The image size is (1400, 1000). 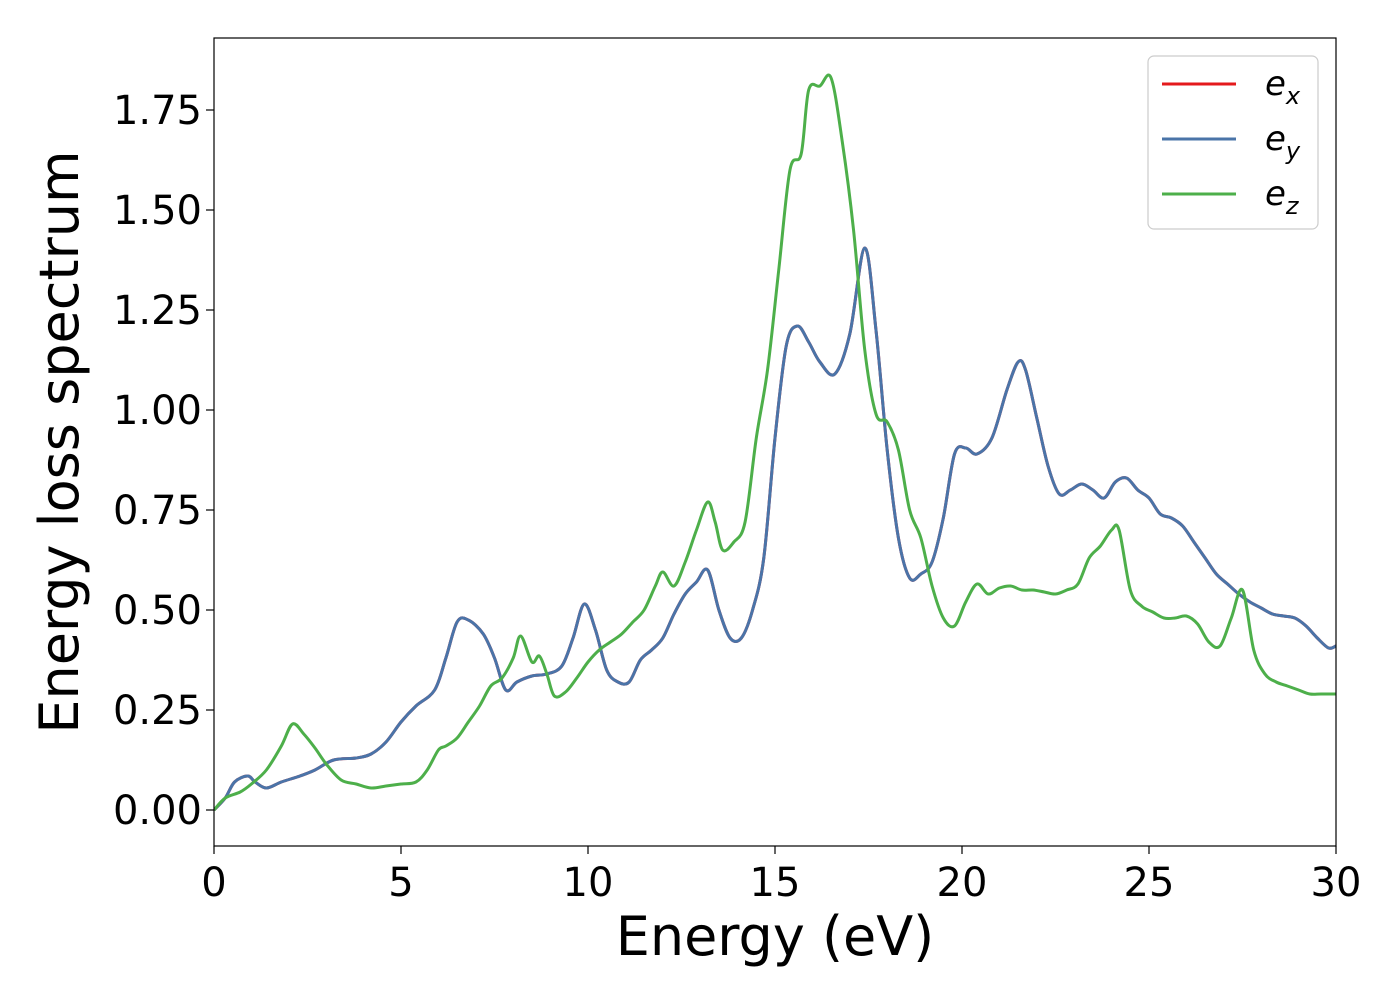 What do you see at coordinates (157, 611) in the screenshot?
I see `y-tick-label: 0.50` at bounding box center [157, 611].